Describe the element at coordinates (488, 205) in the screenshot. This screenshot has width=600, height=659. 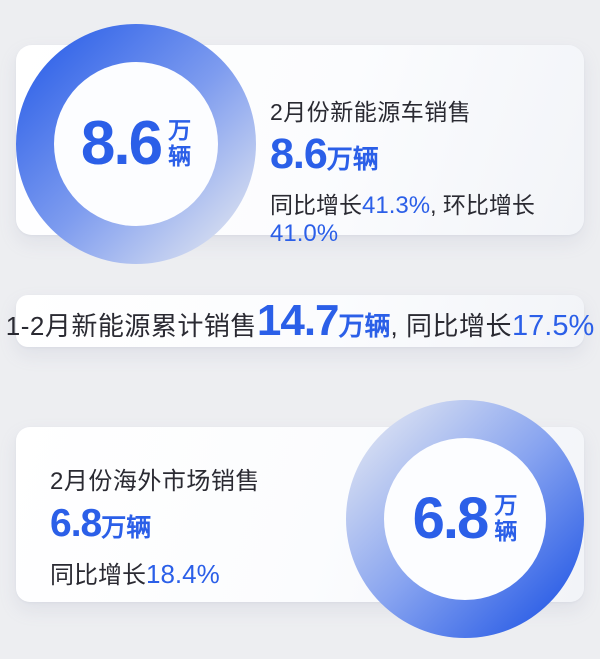
I see `nev-mom-label: 环比增长` at that location.